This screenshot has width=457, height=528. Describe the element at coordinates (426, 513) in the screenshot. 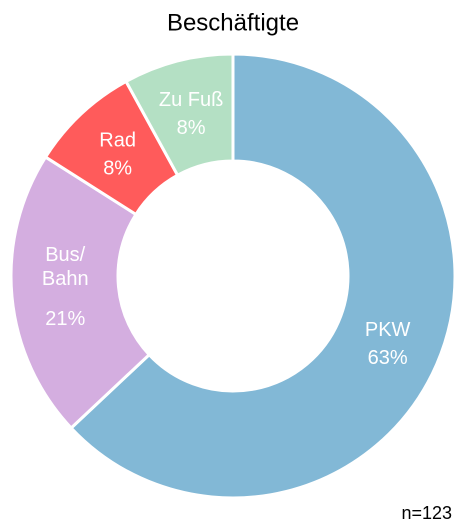

I see `note: n=123` at that location.